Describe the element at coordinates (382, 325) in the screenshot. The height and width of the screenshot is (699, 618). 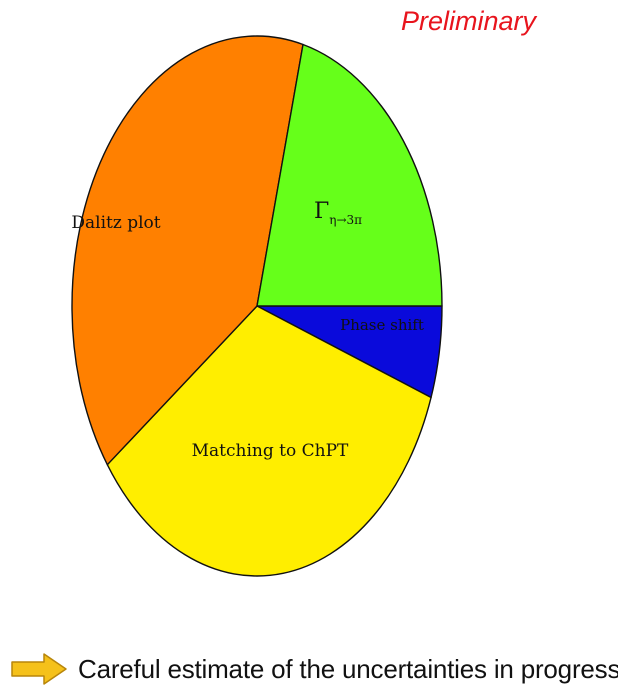
I see `slice-label-phase-shift: Phase shift` at that location.